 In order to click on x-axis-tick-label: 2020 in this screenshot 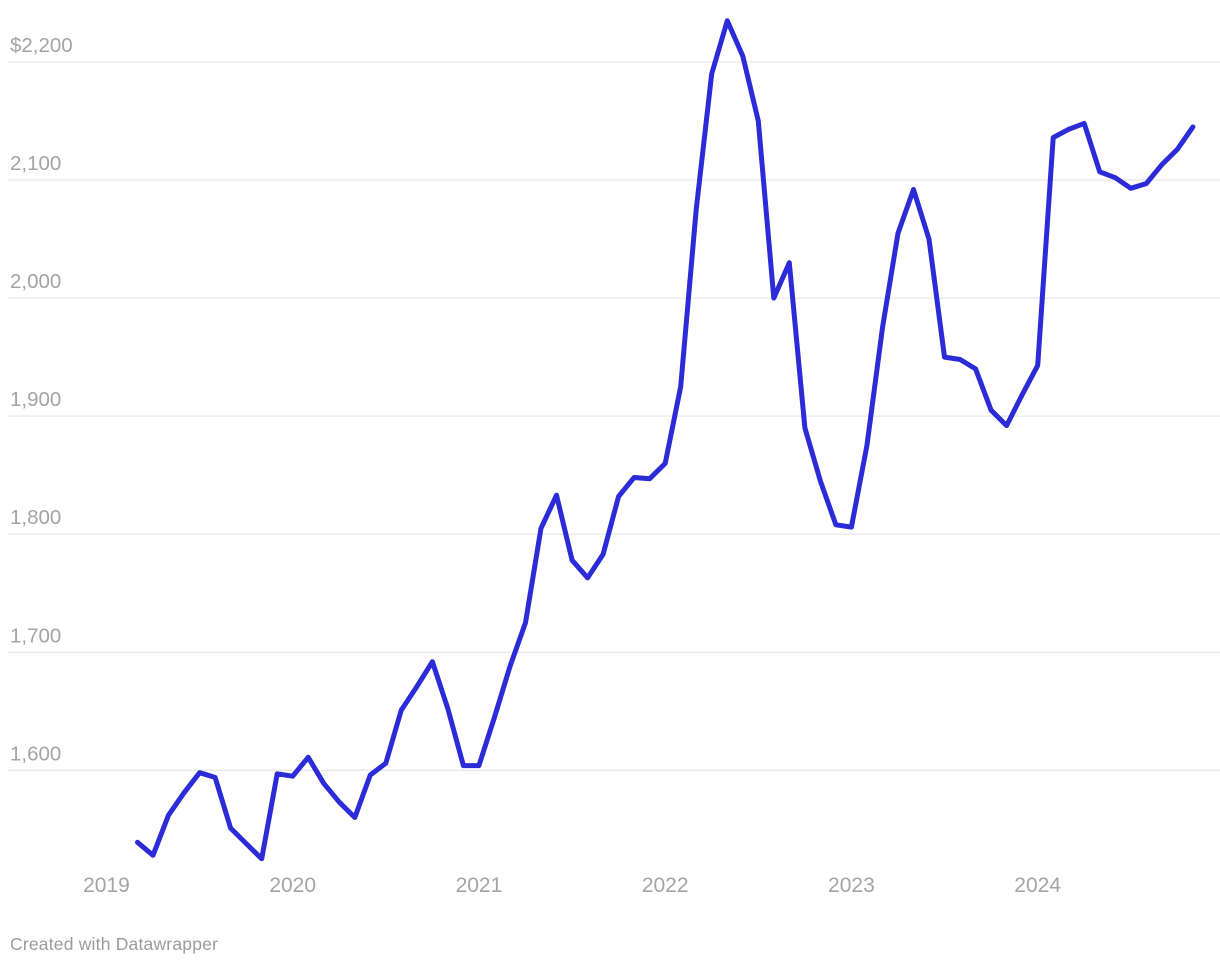, I will do `click(292, 885)`.